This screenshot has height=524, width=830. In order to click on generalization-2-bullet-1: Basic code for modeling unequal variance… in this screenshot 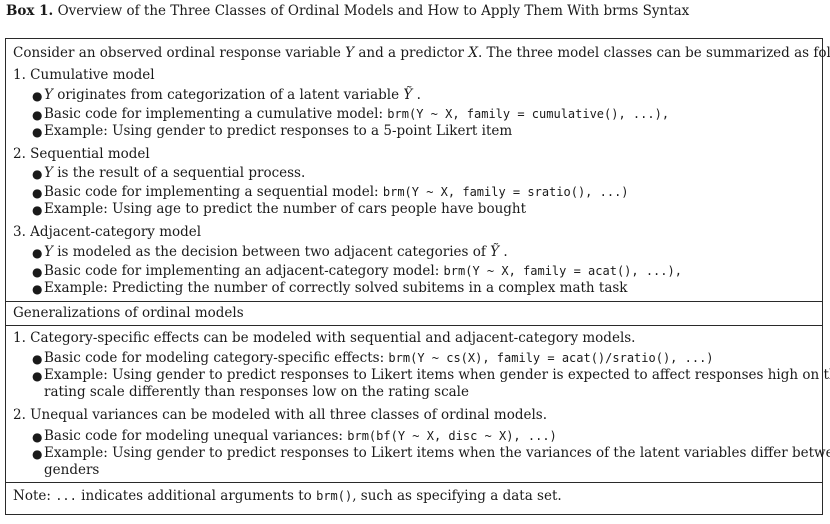, I will do `click(300, 436)`.